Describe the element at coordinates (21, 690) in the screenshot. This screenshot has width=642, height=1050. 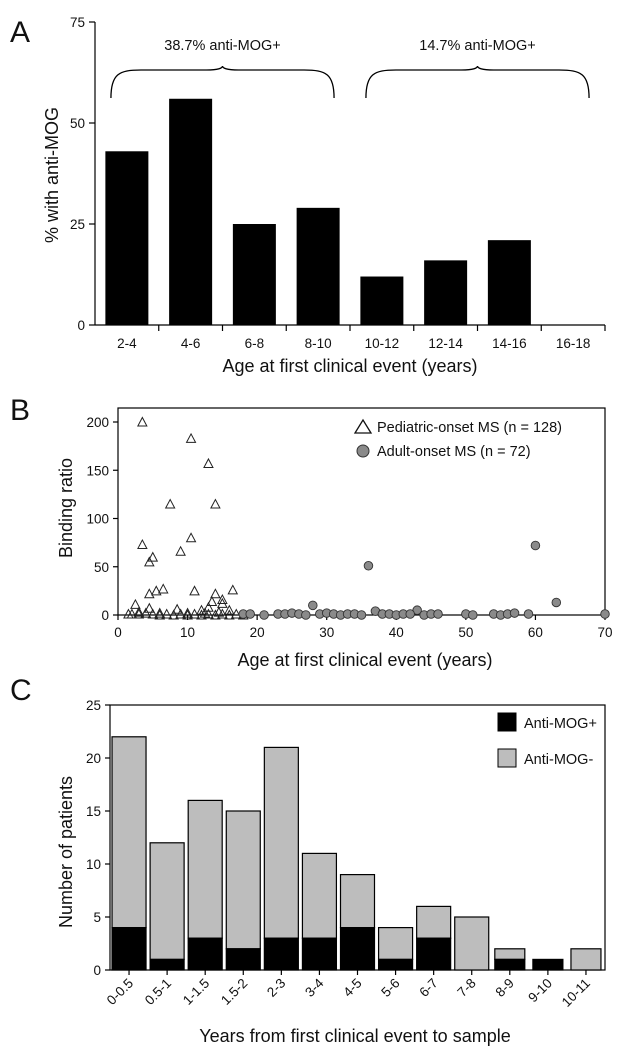
I see `panel-letter-c: C` at that location.